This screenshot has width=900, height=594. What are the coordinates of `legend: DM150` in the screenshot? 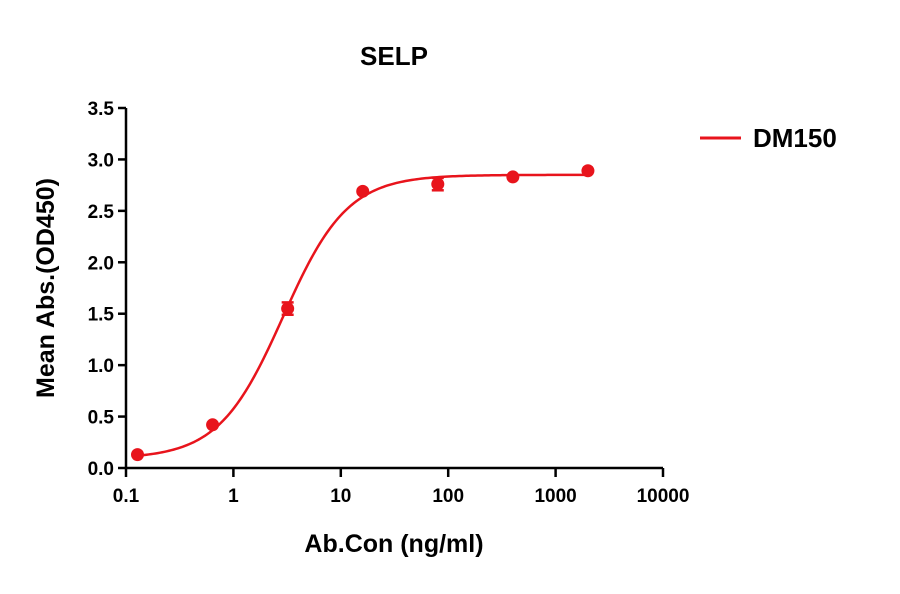 It's located at (768, 138).